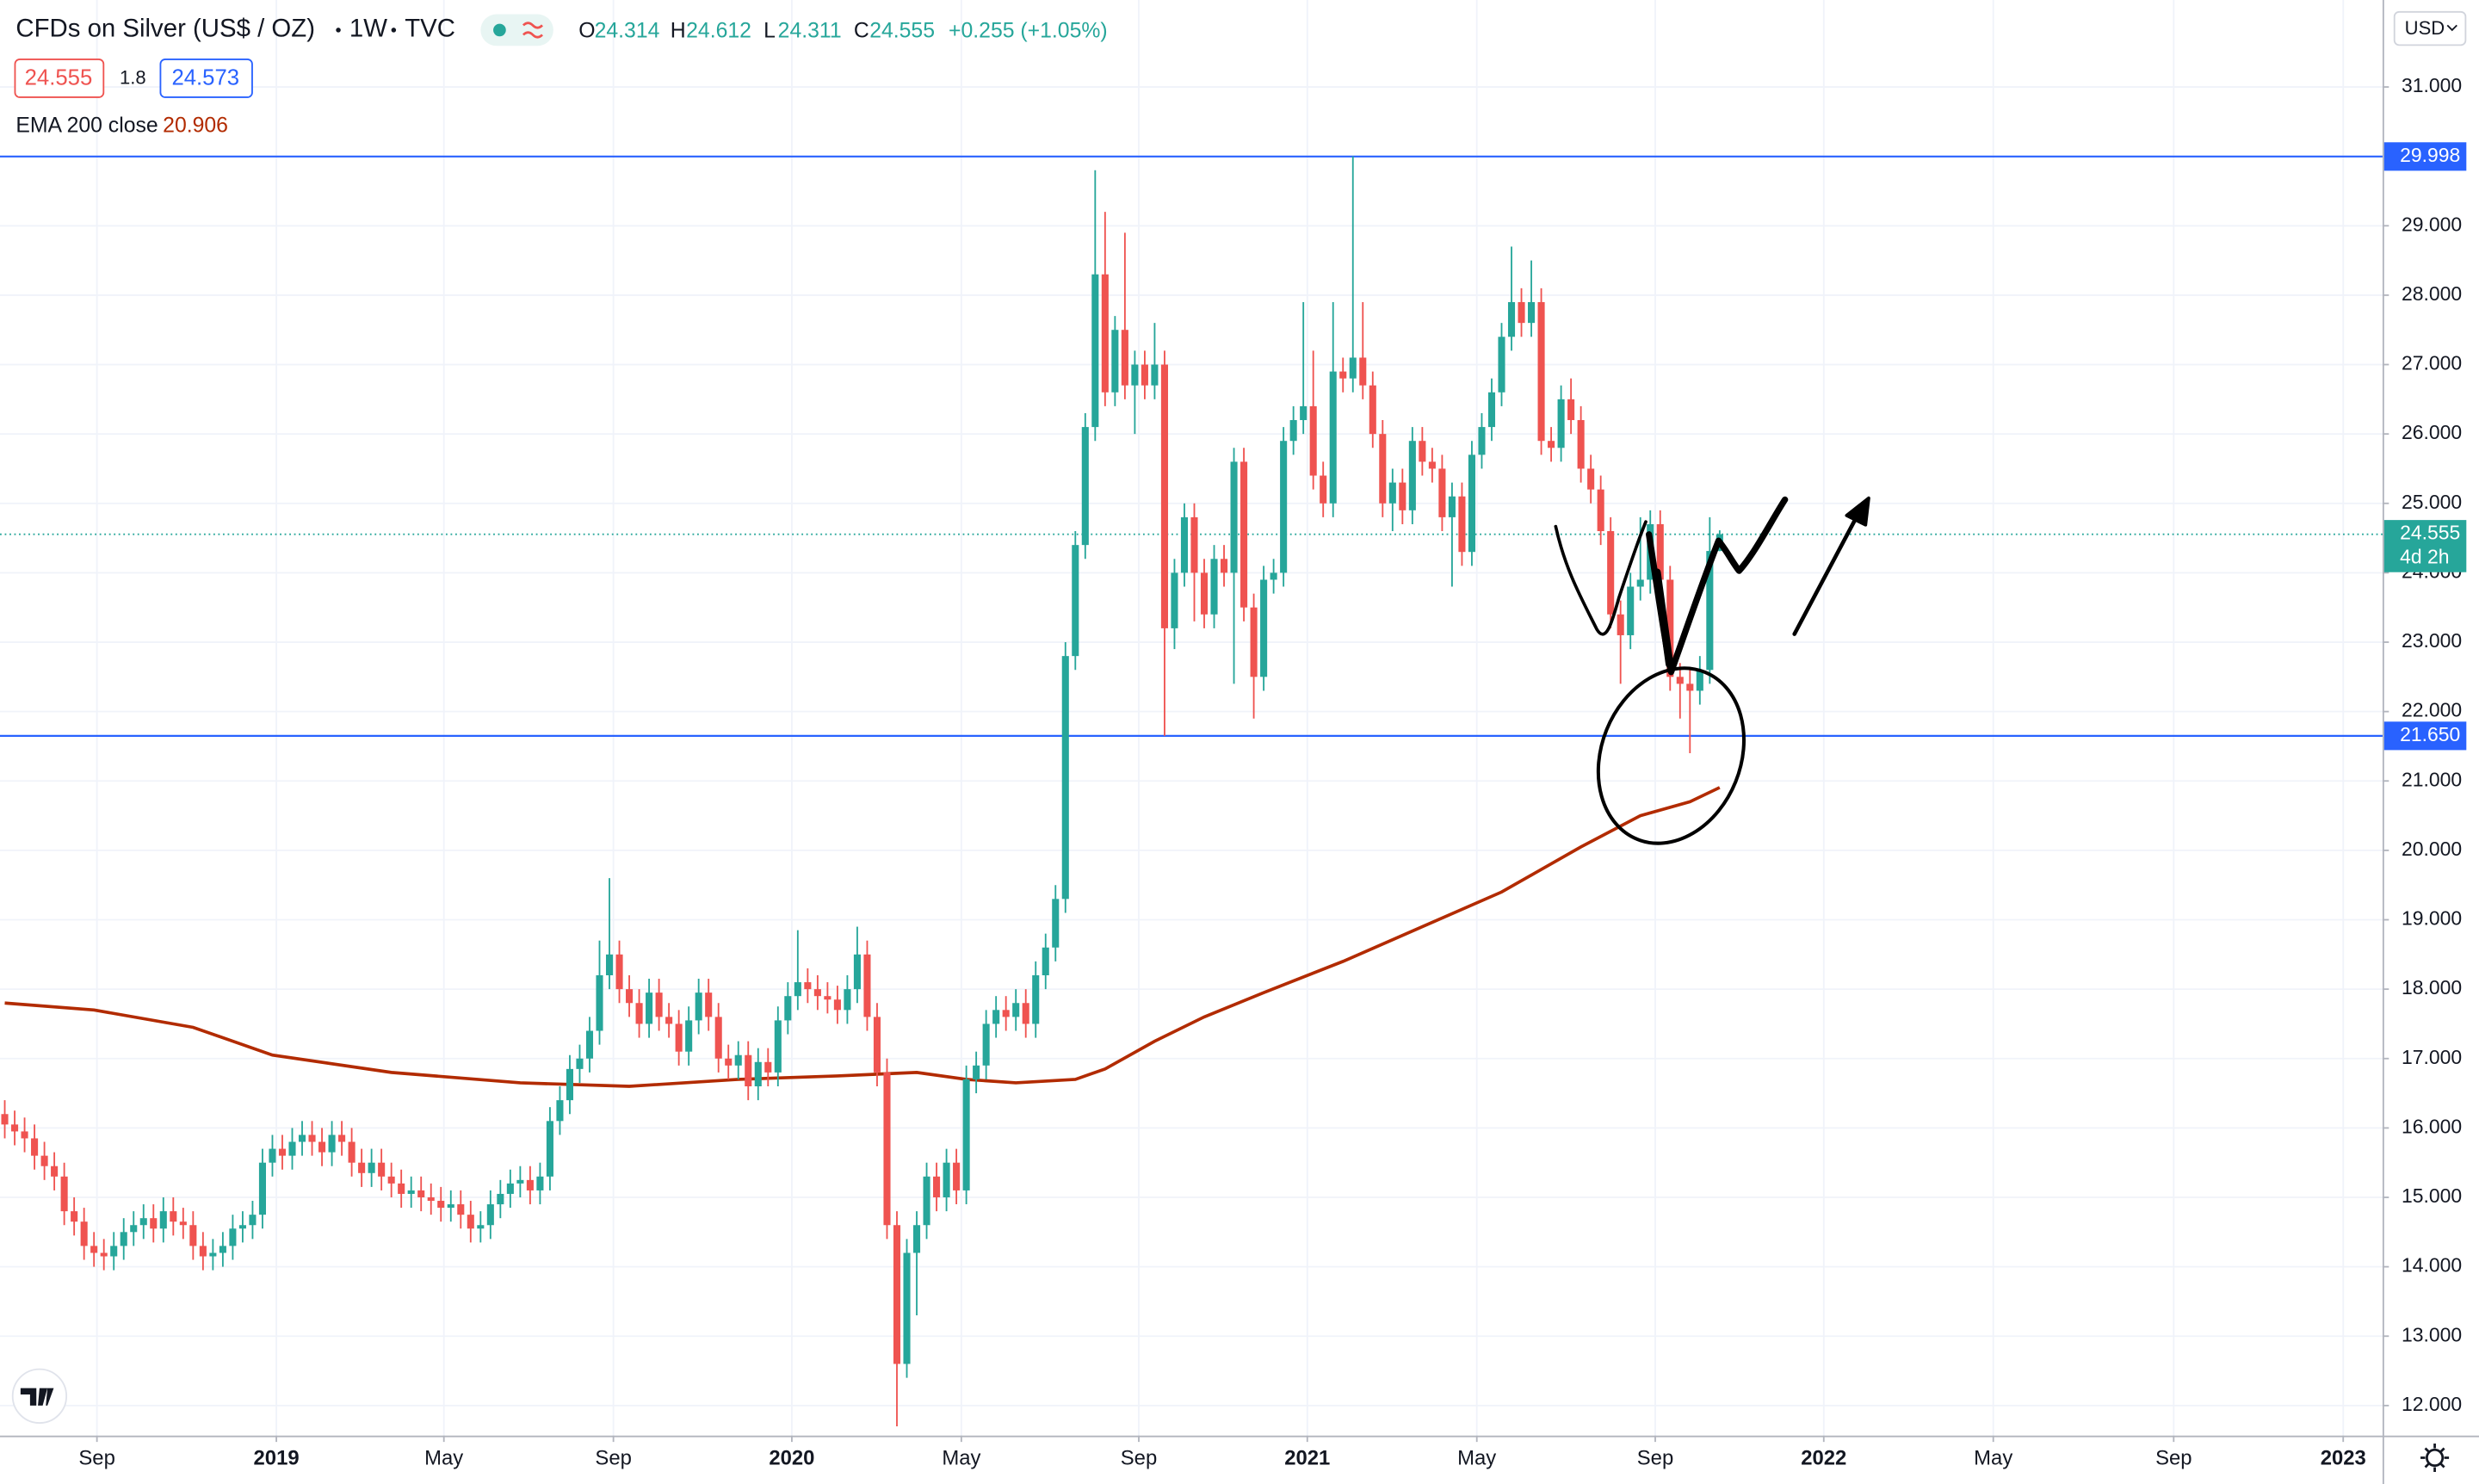  What do you see at coordinates (516, 30) in the screenshot?
I see `status-pill` at bounding box center [516, 30].